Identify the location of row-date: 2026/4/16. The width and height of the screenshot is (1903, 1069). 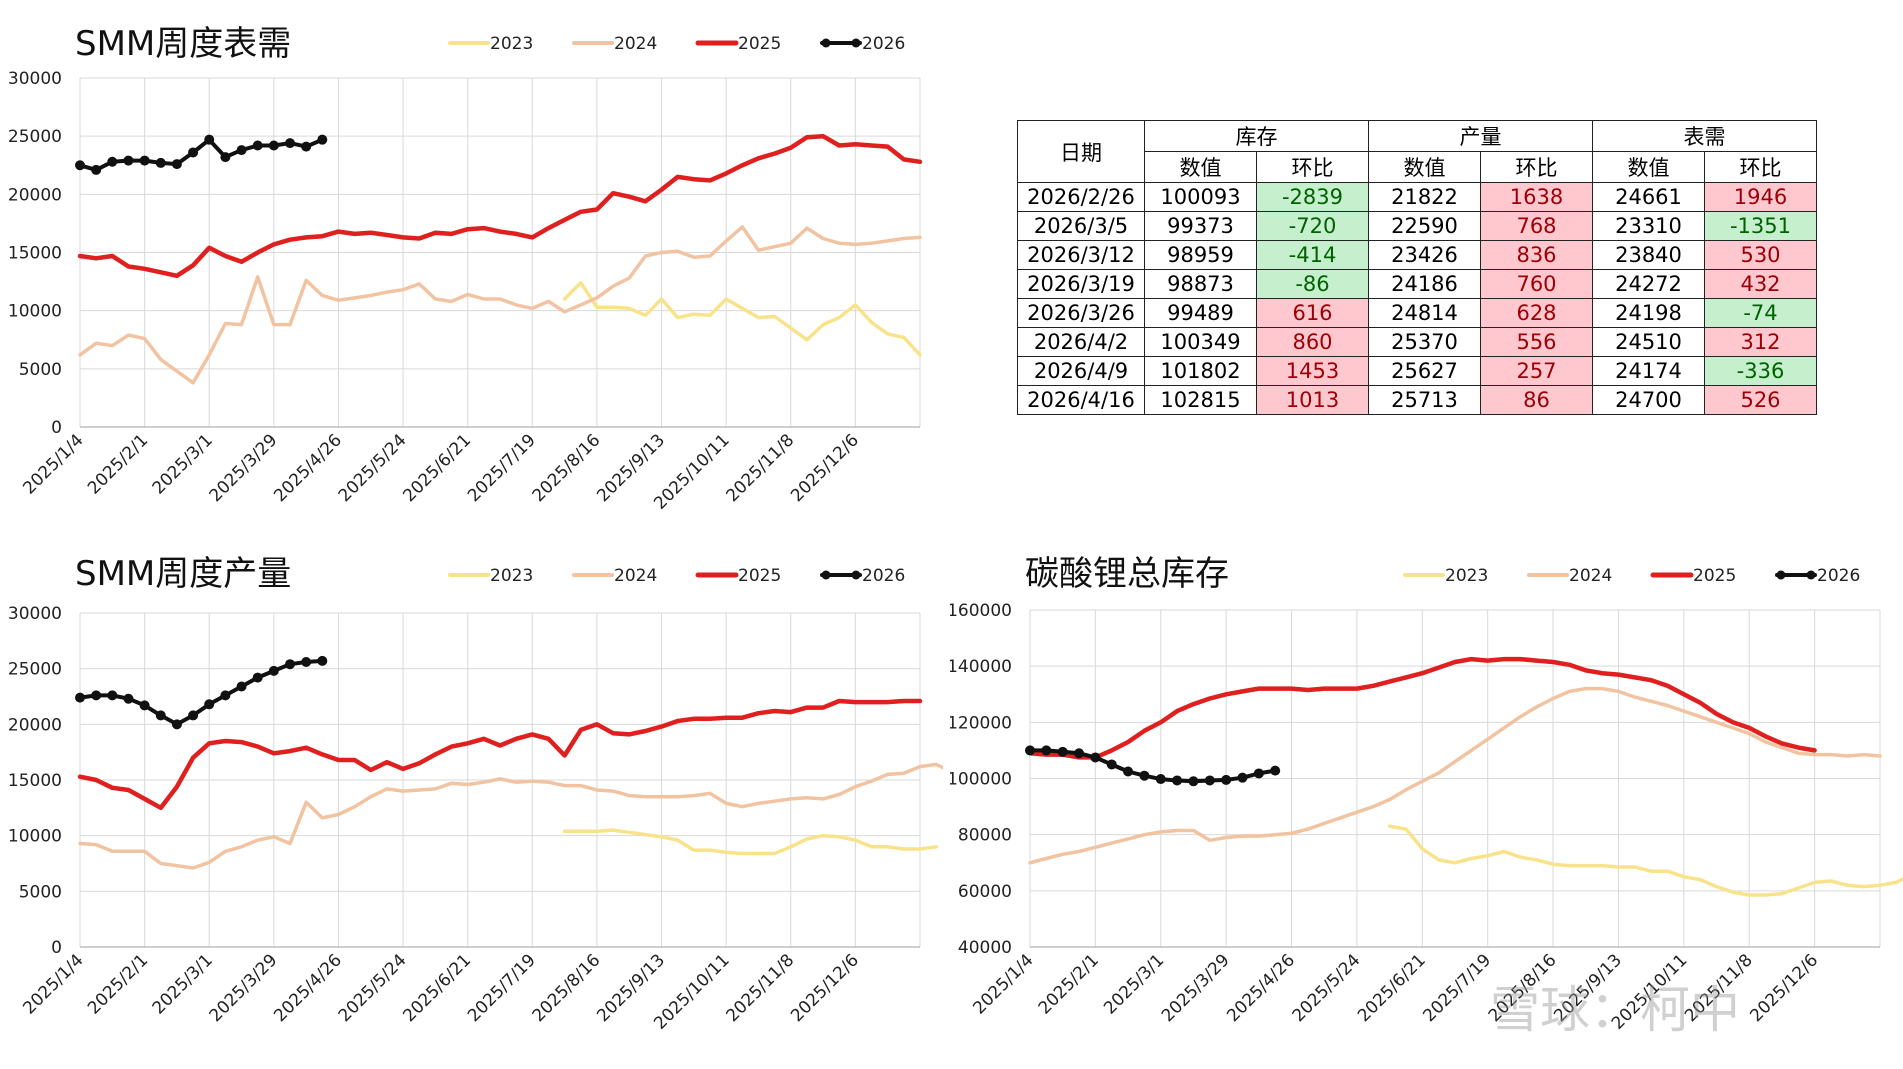
(1081, 400).